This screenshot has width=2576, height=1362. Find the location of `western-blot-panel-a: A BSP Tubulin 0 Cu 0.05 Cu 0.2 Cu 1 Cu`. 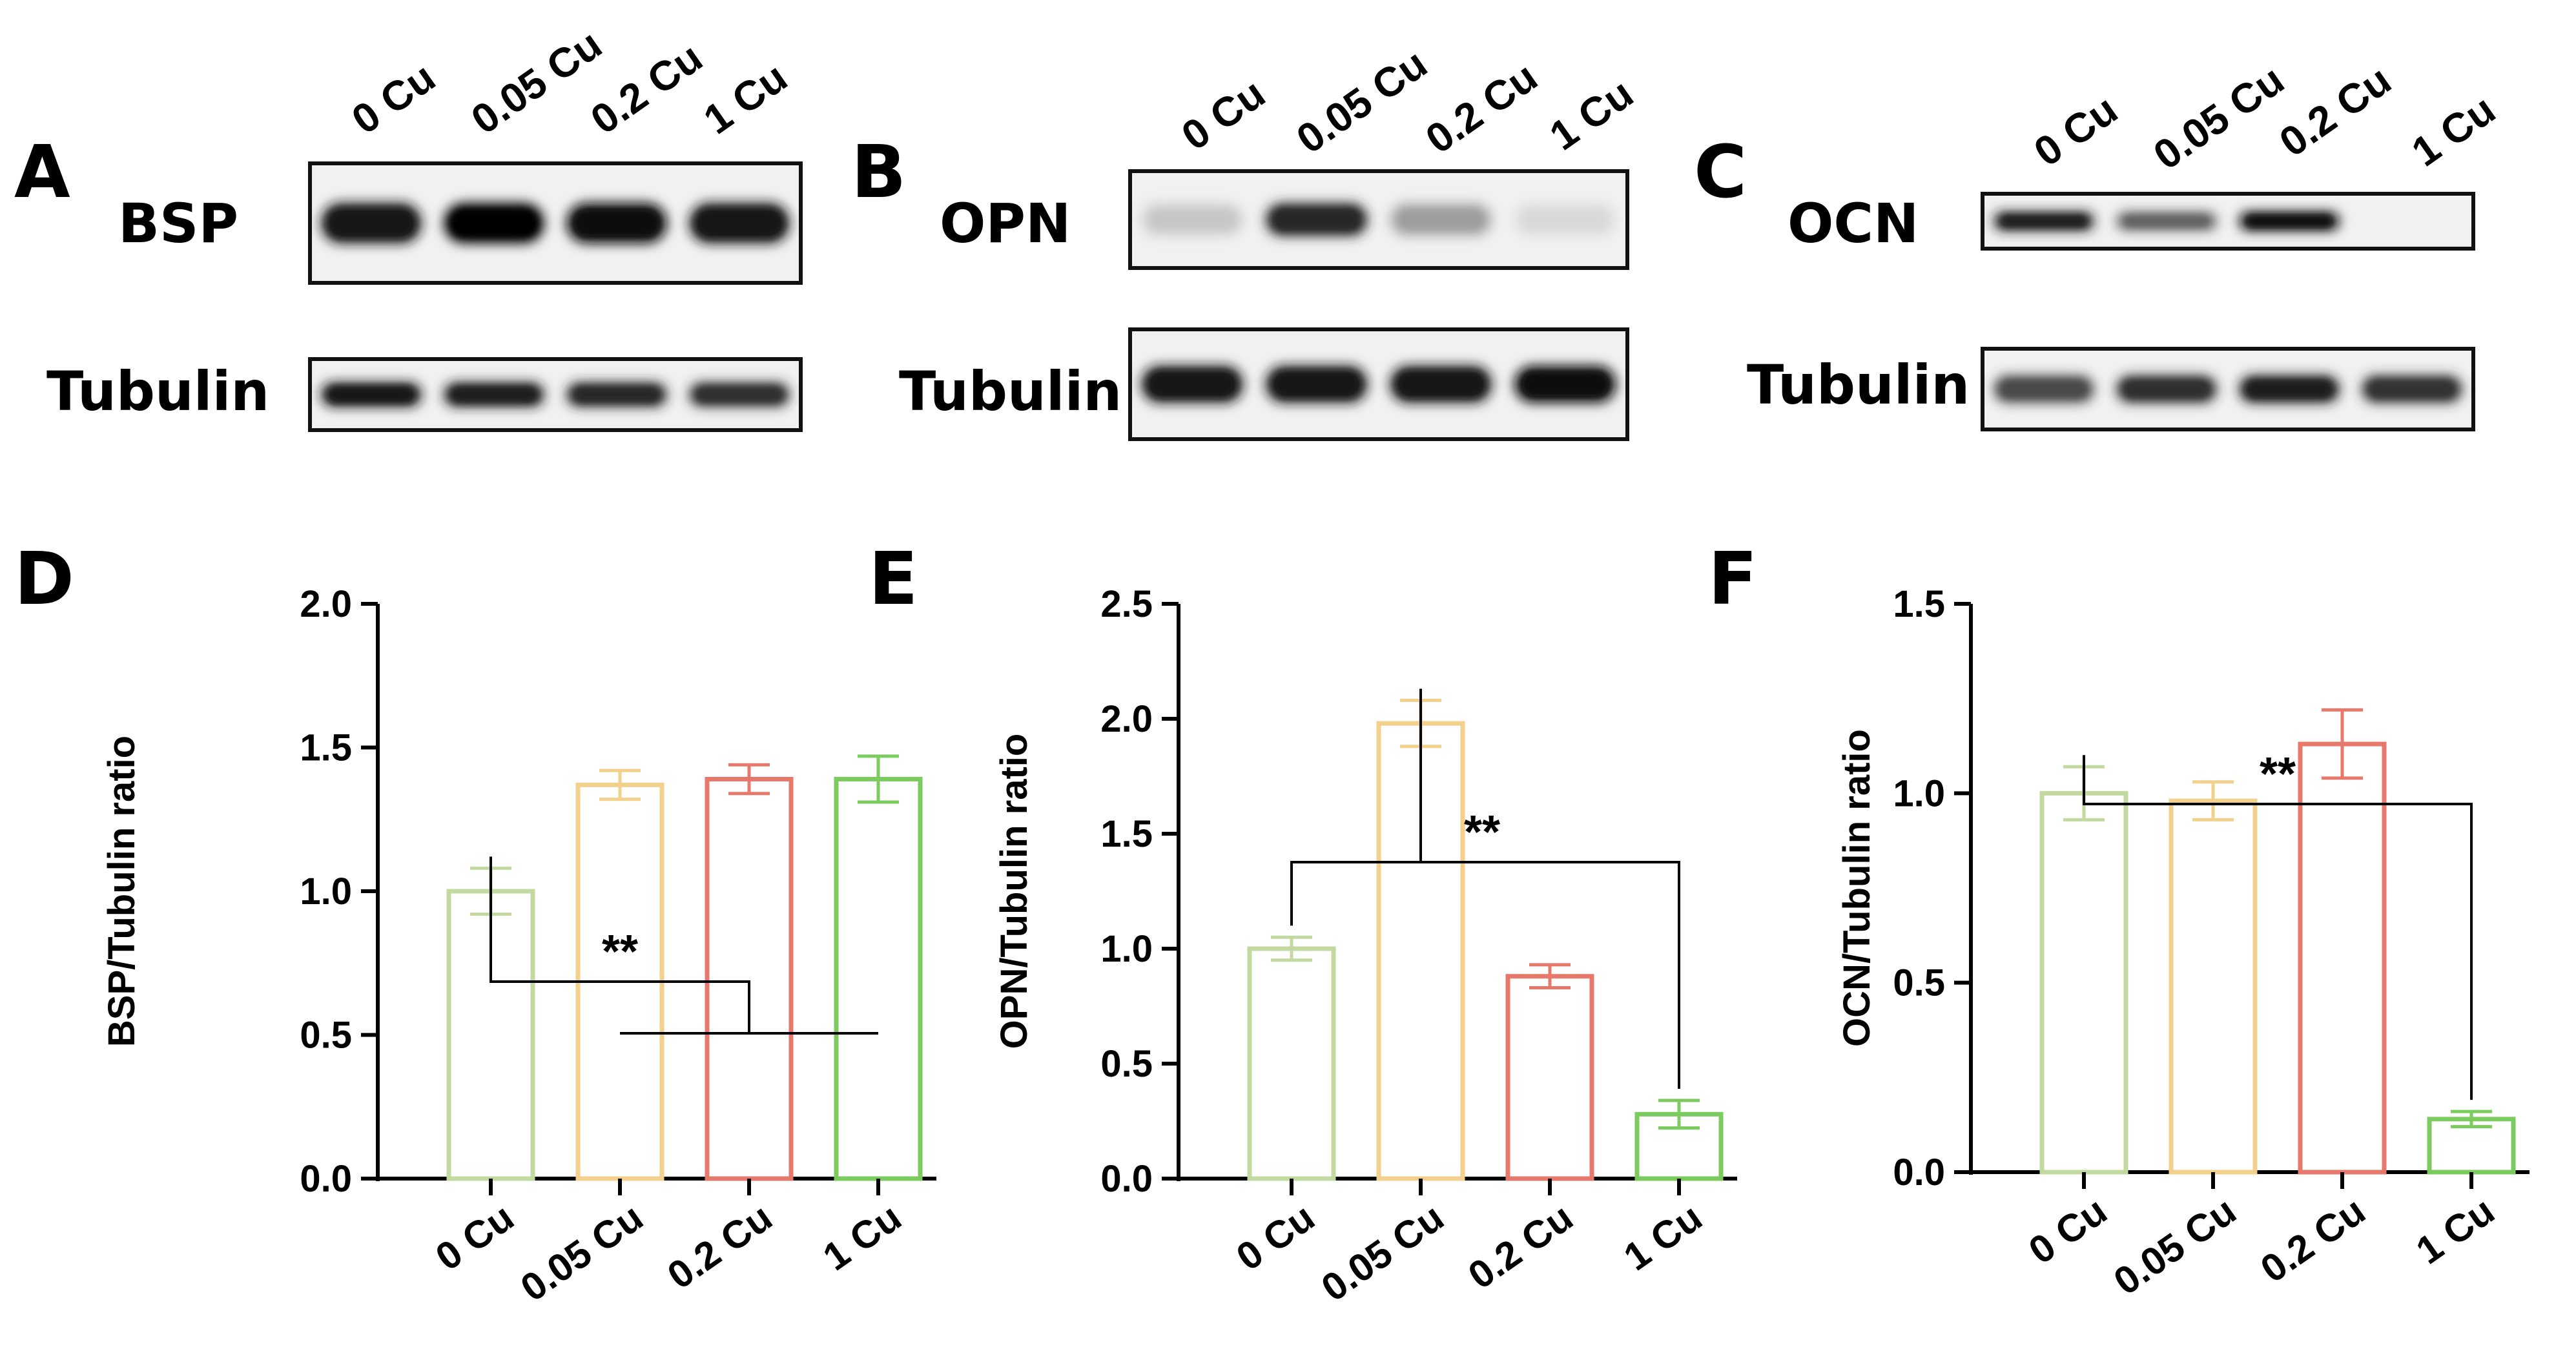

western-blot-panel-a: A BSP Tubulin 0 Cu 0.05 Cu 0.2 Cu 1 Cu is located at coordinates (408, 226).